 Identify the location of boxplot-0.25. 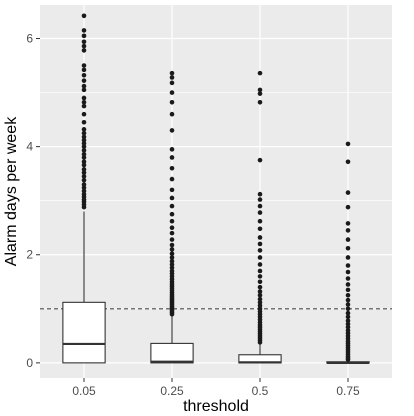
(172, 217).